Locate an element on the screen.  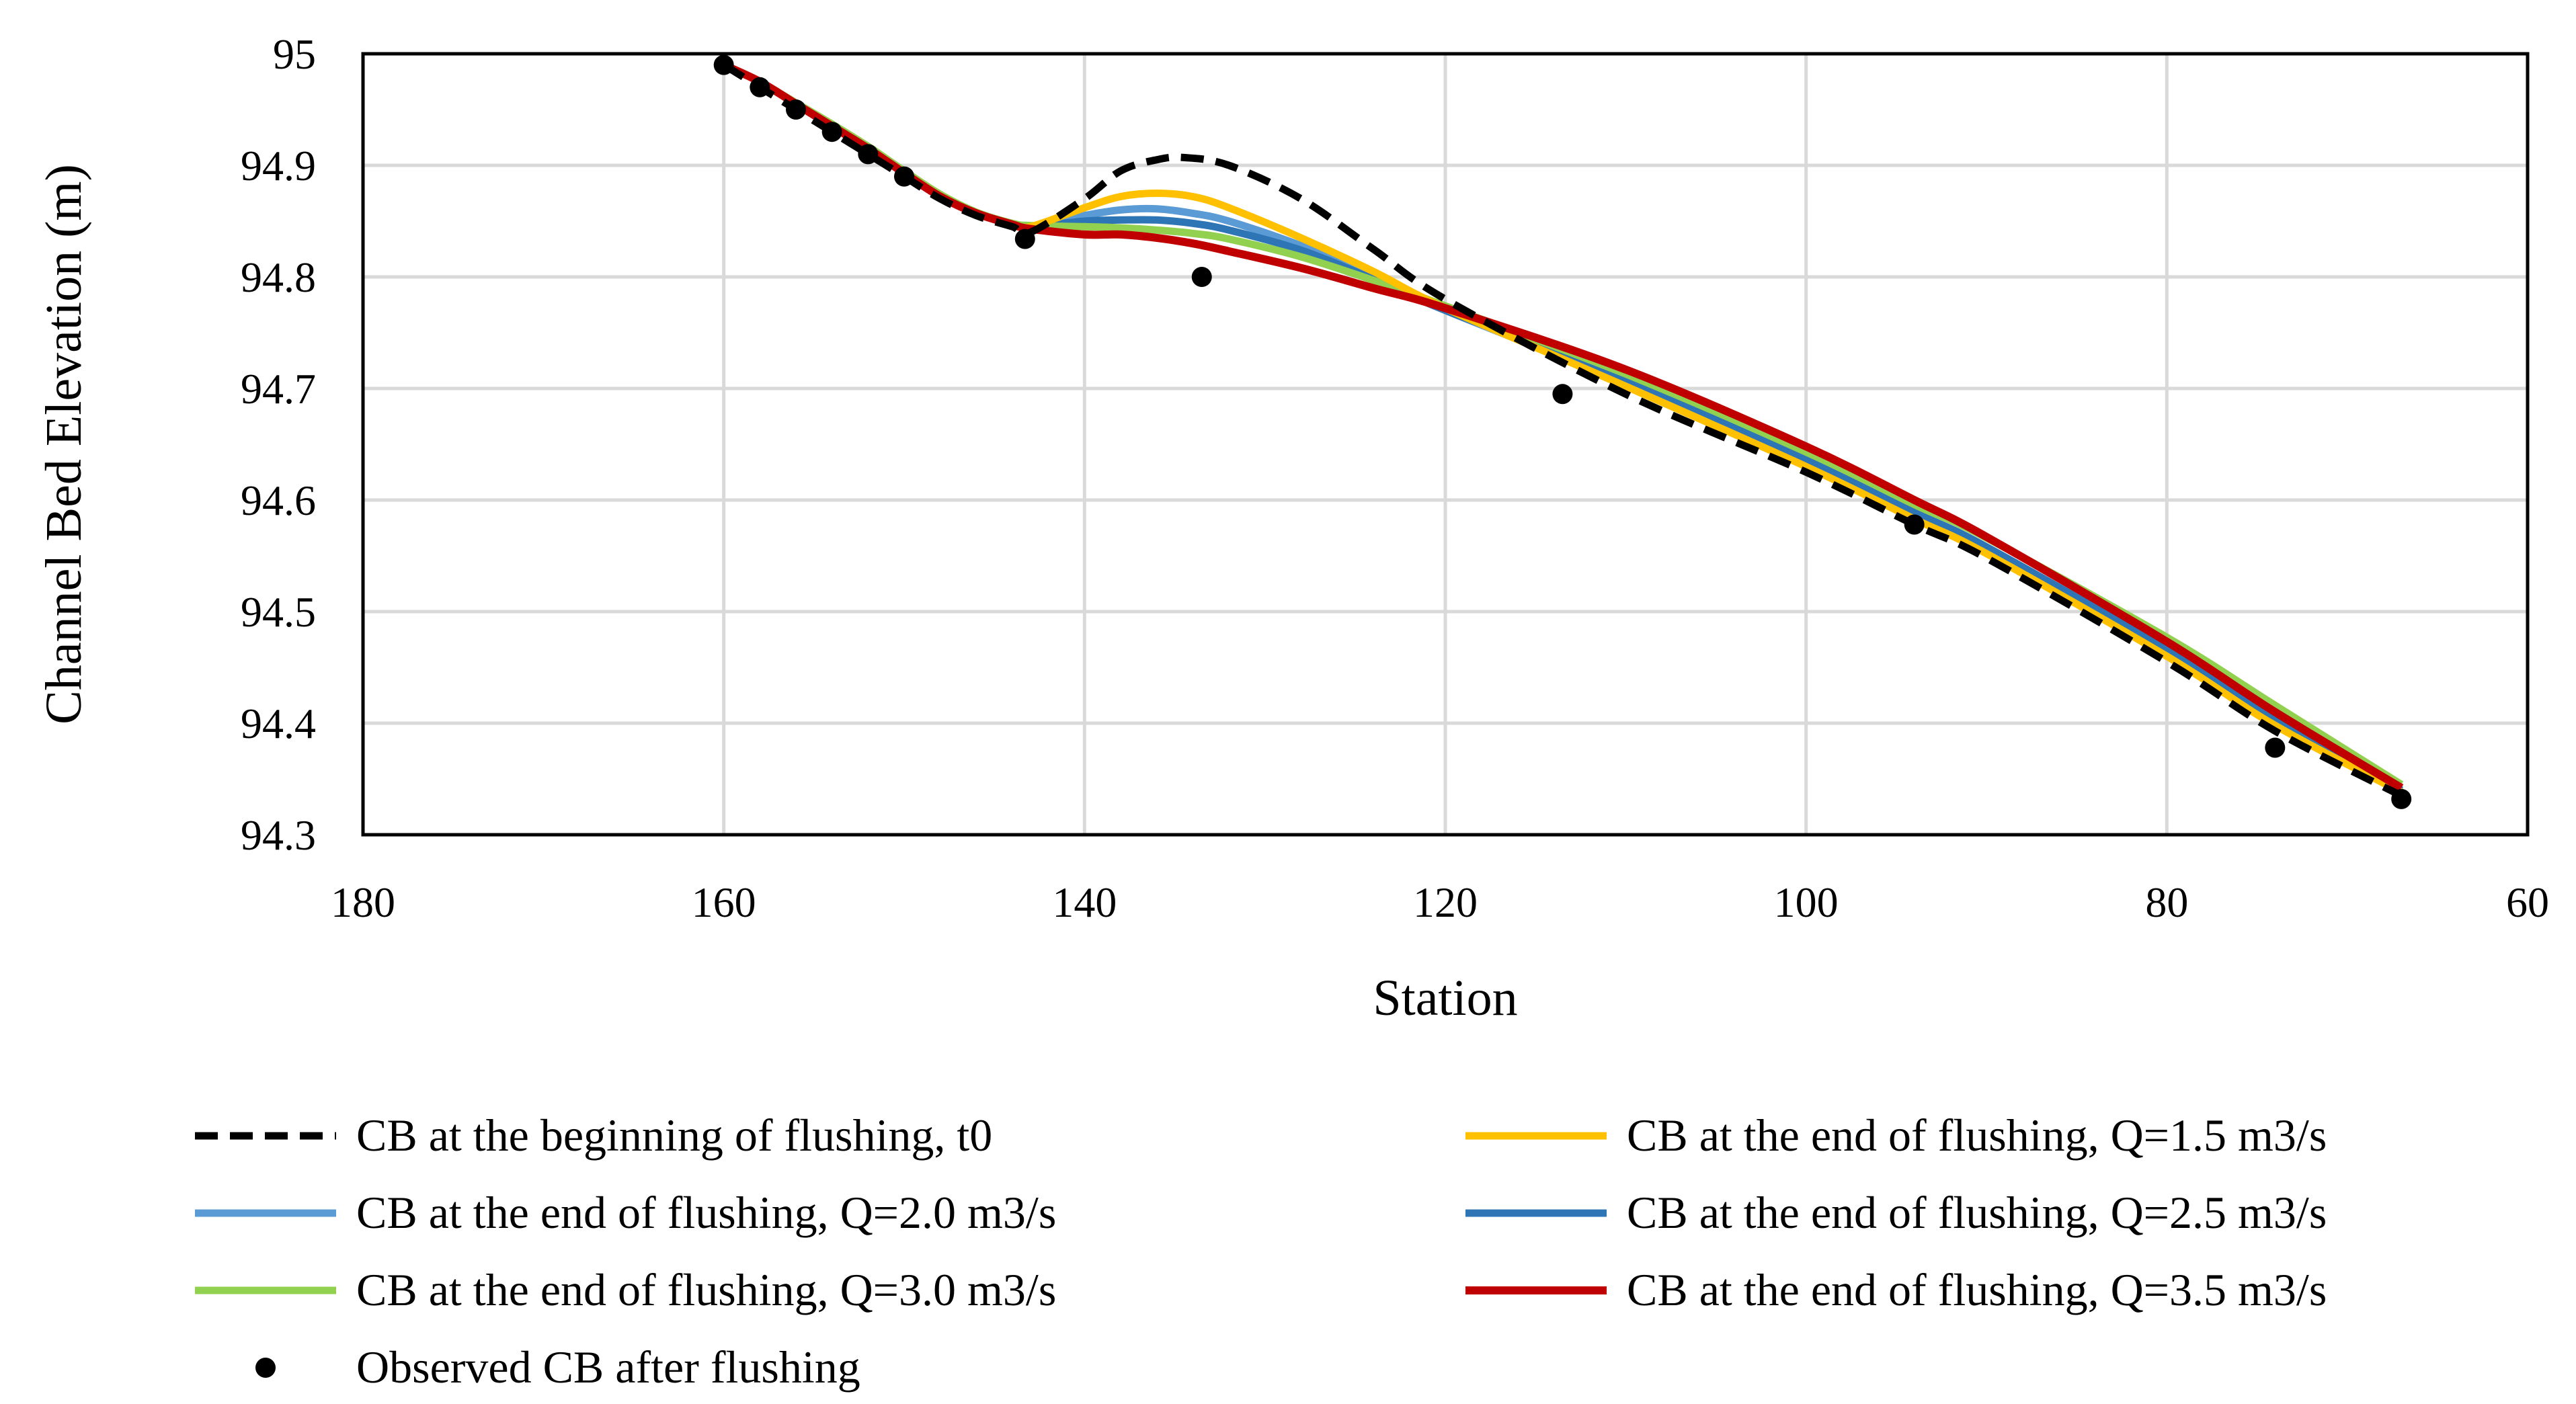
y-tick-label: 94.3 is located at coordinates (278, 835).